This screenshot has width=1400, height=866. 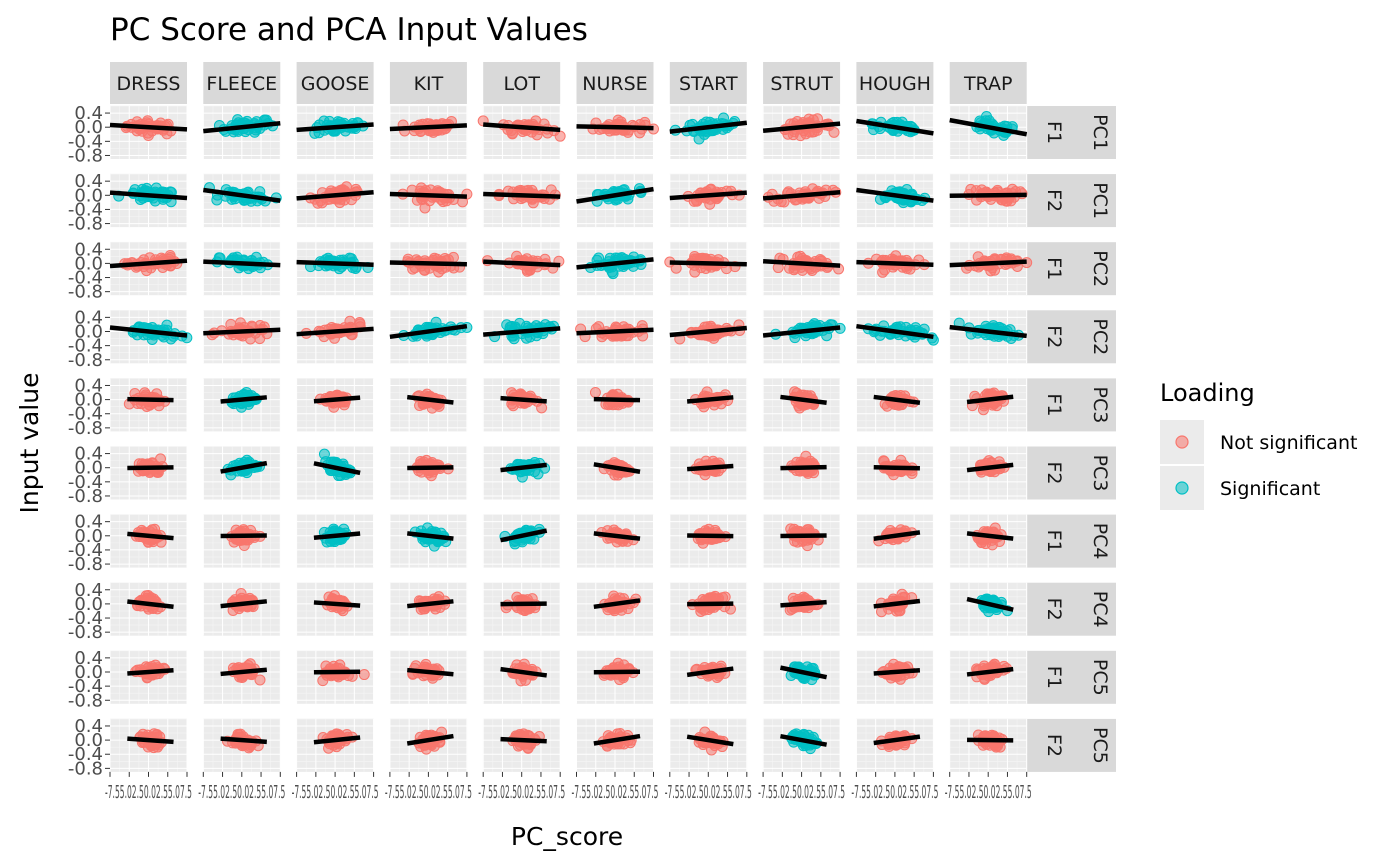 What do you see at coordinates (1100, 336) in the screenshot?
I see `row-strip-pc-3: PC2` at bounding box center [1100, 336].